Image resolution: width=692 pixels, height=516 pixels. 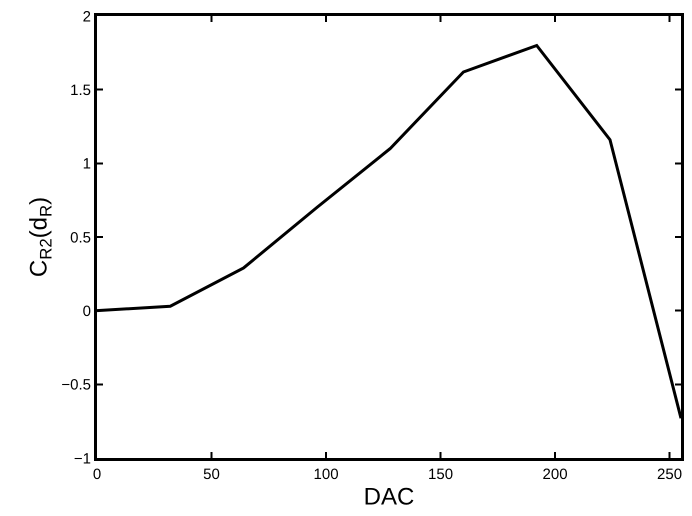 I want to click on x-tick-label: 100, so click(x=326, y=474).